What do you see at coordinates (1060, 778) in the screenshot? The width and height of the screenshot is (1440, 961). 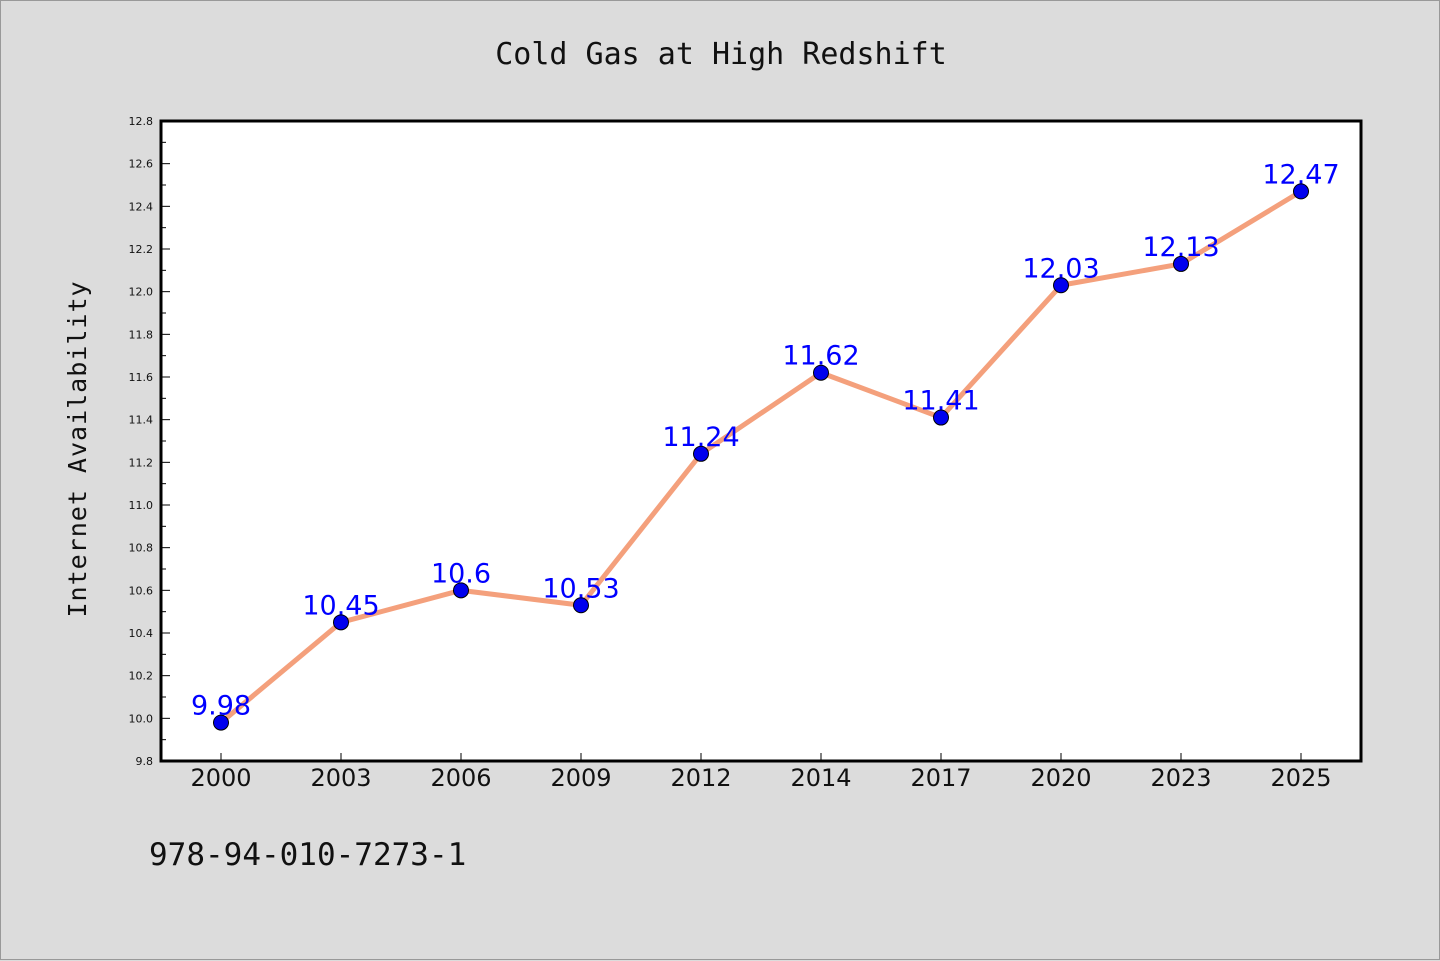 I see `x-tick-label: 2020` at bounding box center [1060, 778].